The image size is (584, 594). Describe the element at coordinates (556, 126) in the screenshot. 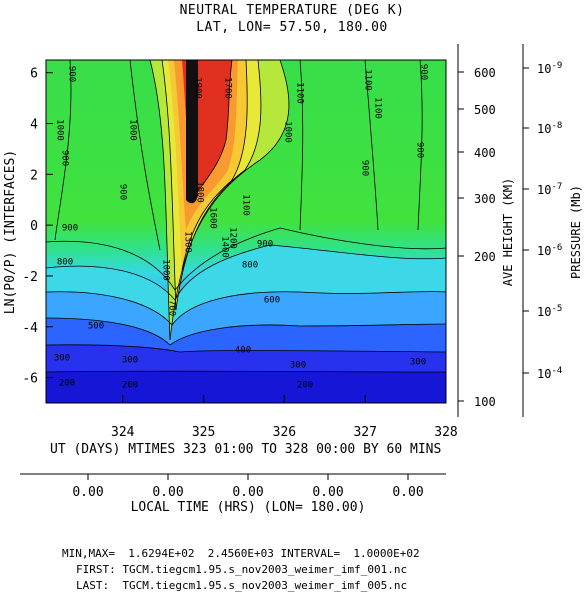

I see `pressure-tick-exponent: -8` at that location.